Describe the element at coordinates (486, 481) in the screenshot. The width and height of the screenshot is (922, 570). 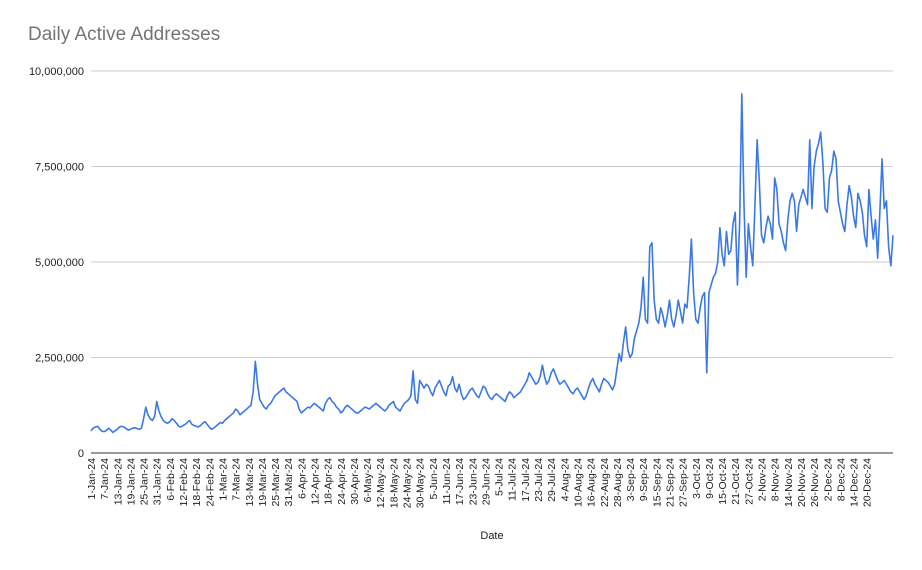
I see `x-tick-label: 29-Jun-24` at that location.